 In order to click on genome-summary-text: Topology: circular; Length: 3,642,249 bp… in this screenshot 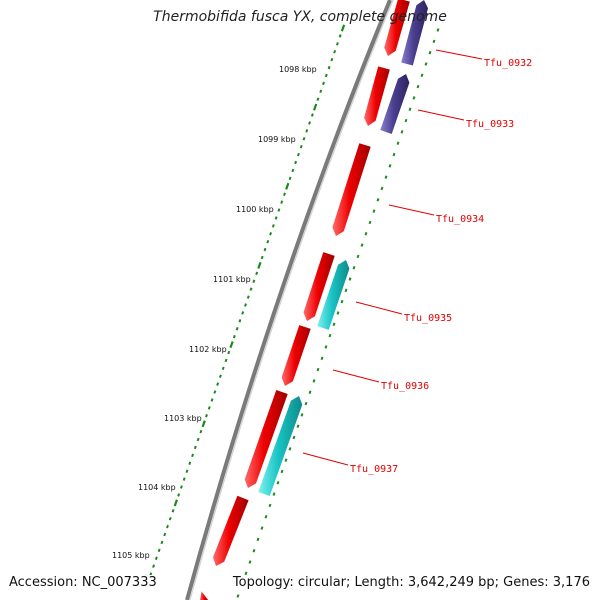, I will do `click(411, 582)`.